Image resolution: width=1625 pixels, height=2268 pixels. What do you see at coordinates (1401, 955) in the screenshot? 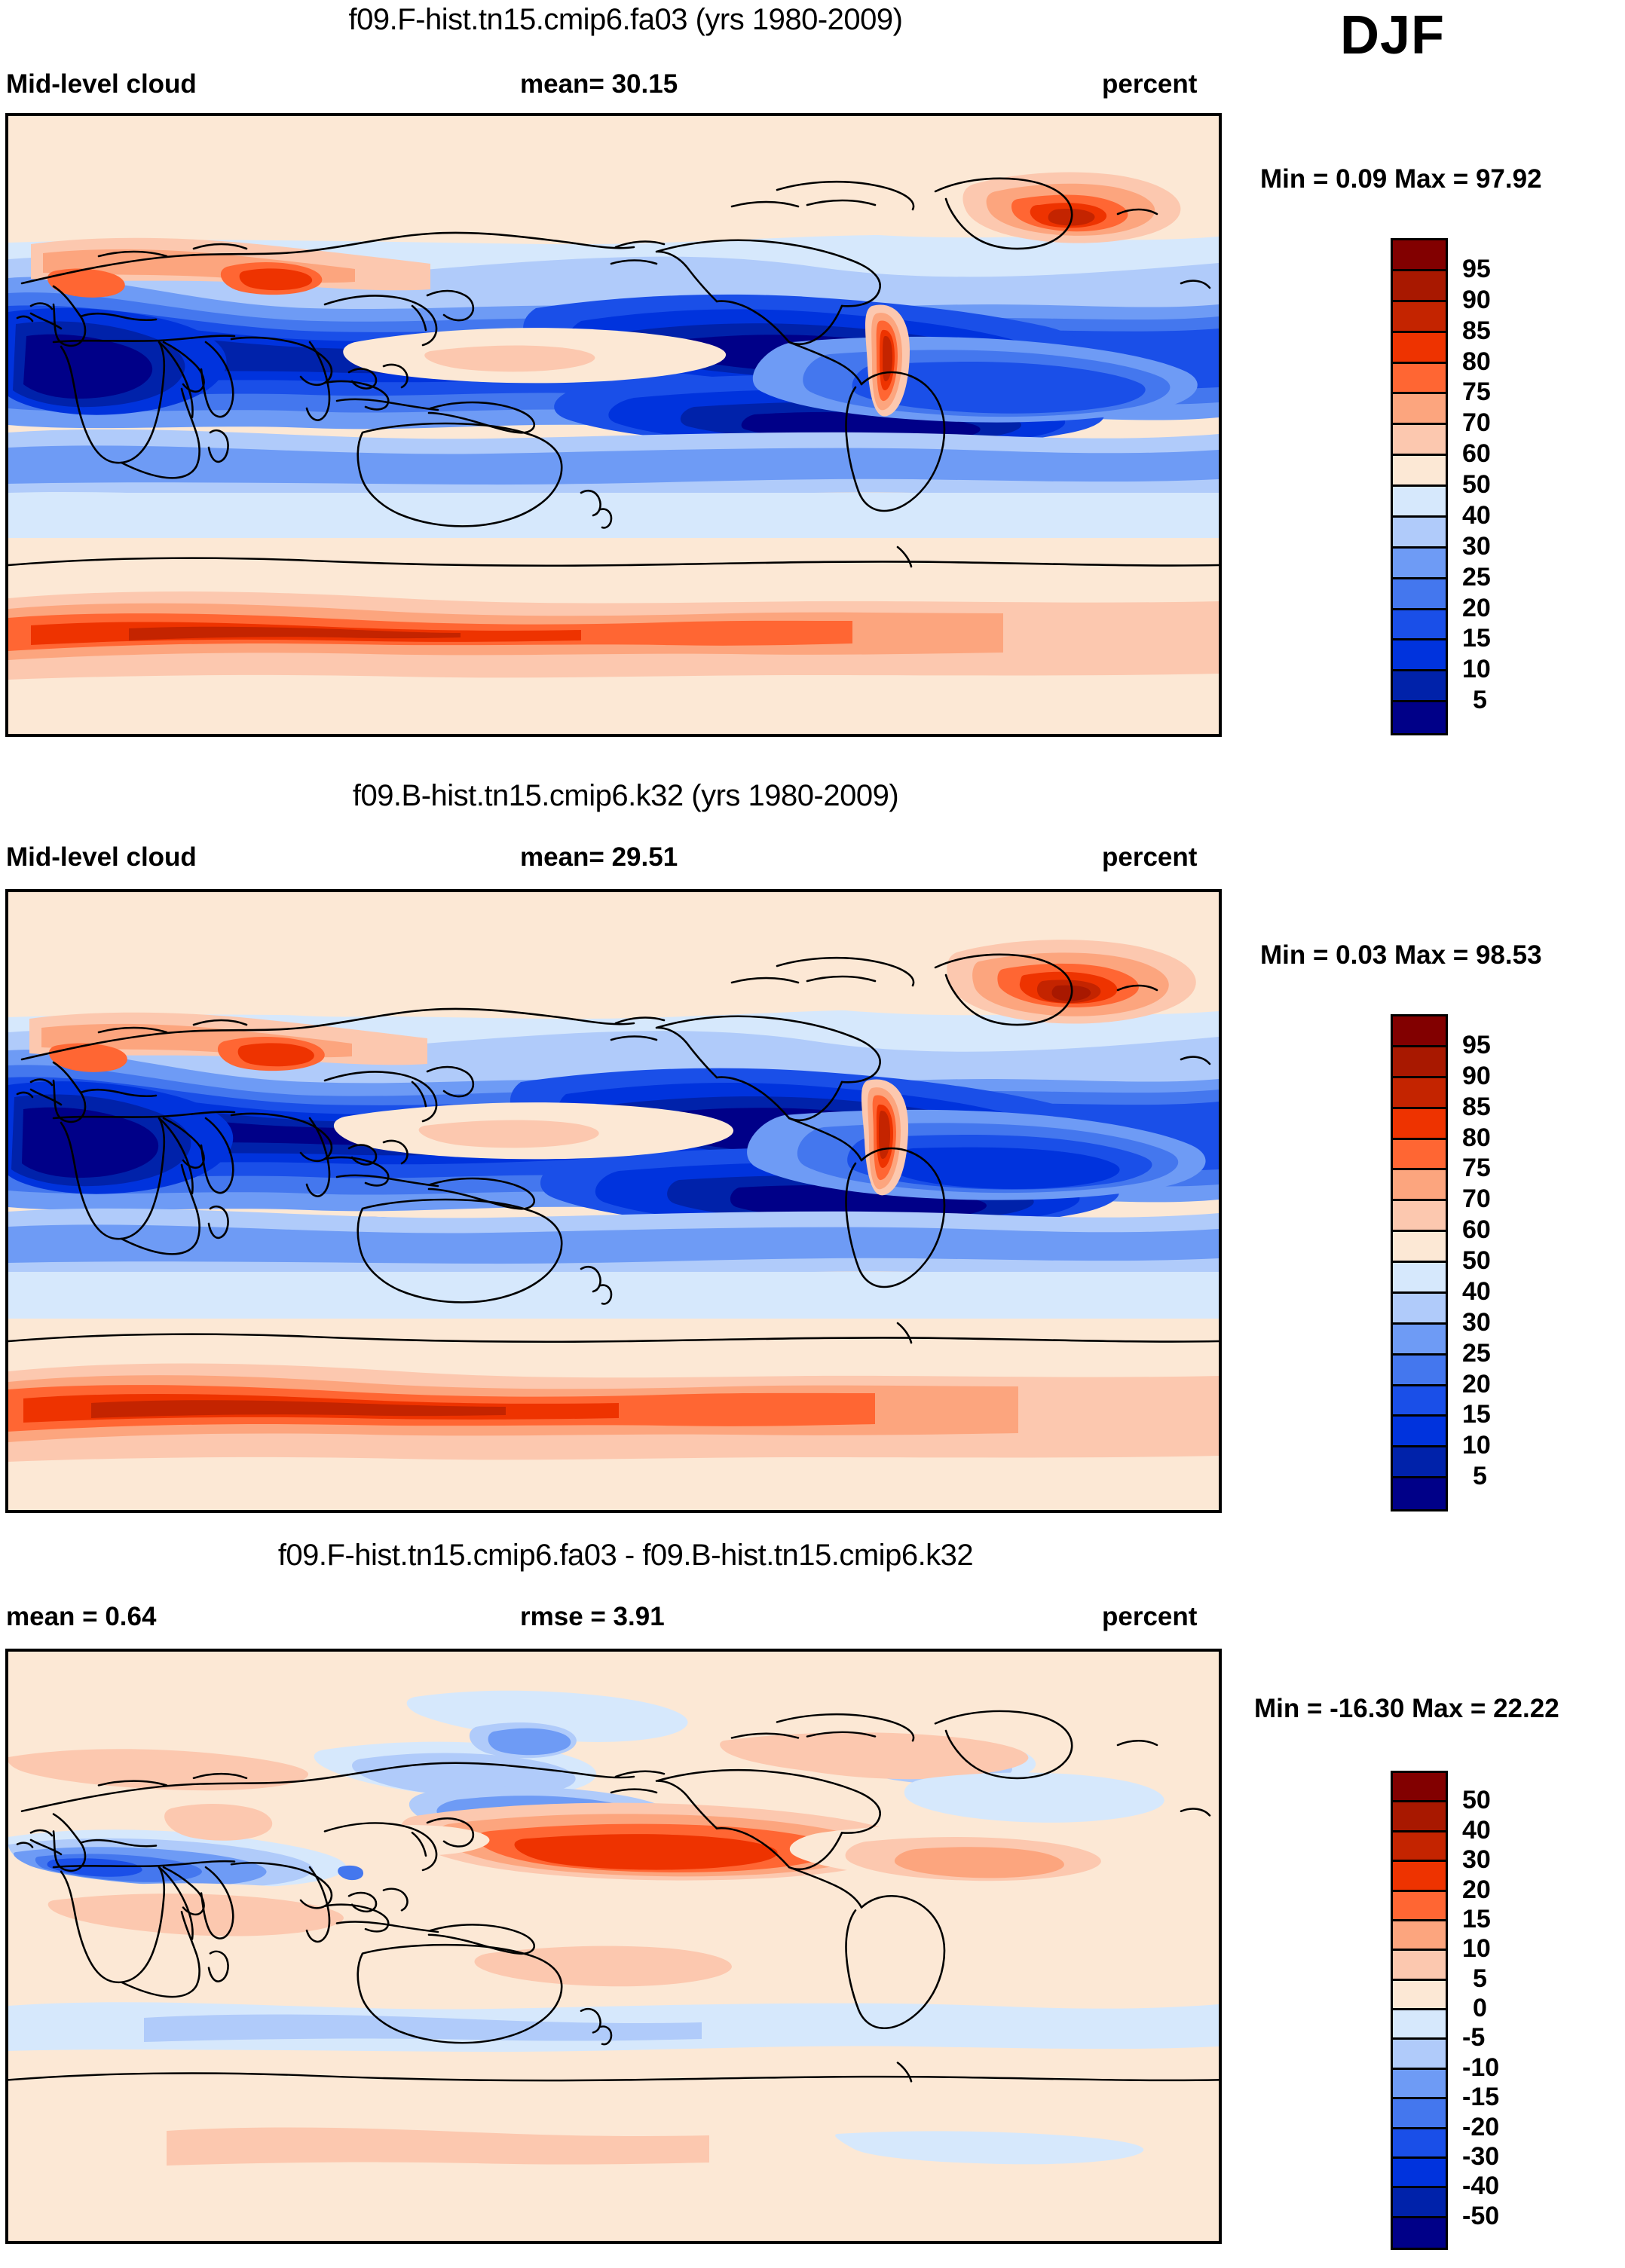
I see `panel-2-minmax: Min = 0.03 Max = 98.53` at bounding box center [1401, 955].